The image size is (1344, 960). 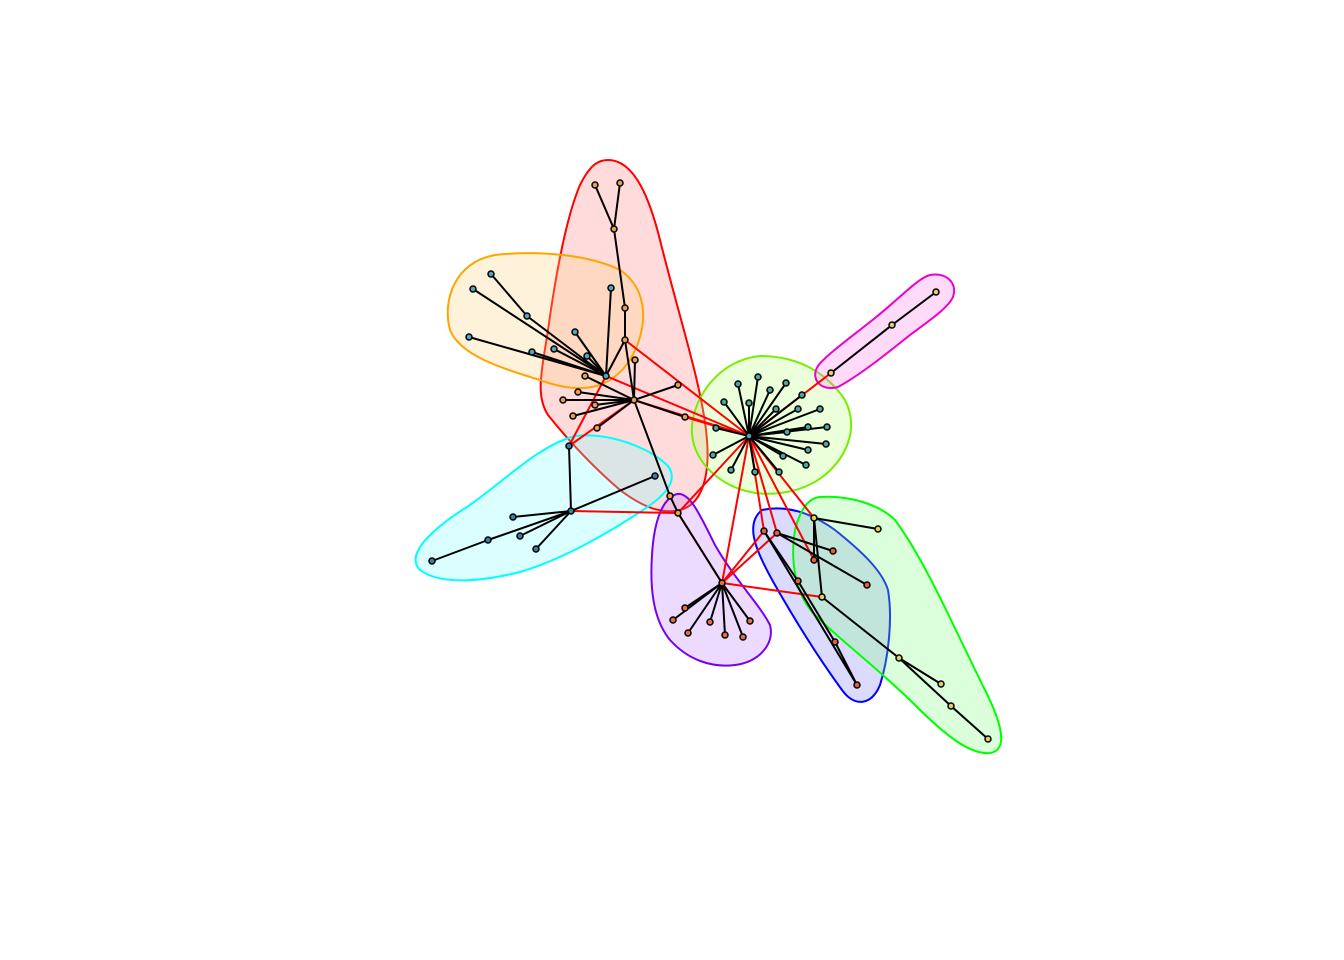 I want to click on community-hull-purple, so click(x=711, y=579).